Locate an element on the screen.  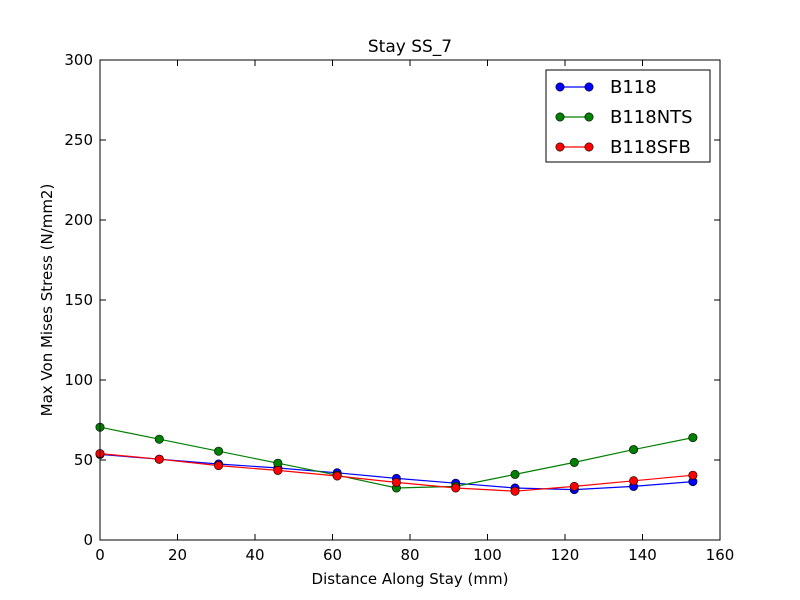
y-tick-label: 300 is located at coordinates (78, 60).